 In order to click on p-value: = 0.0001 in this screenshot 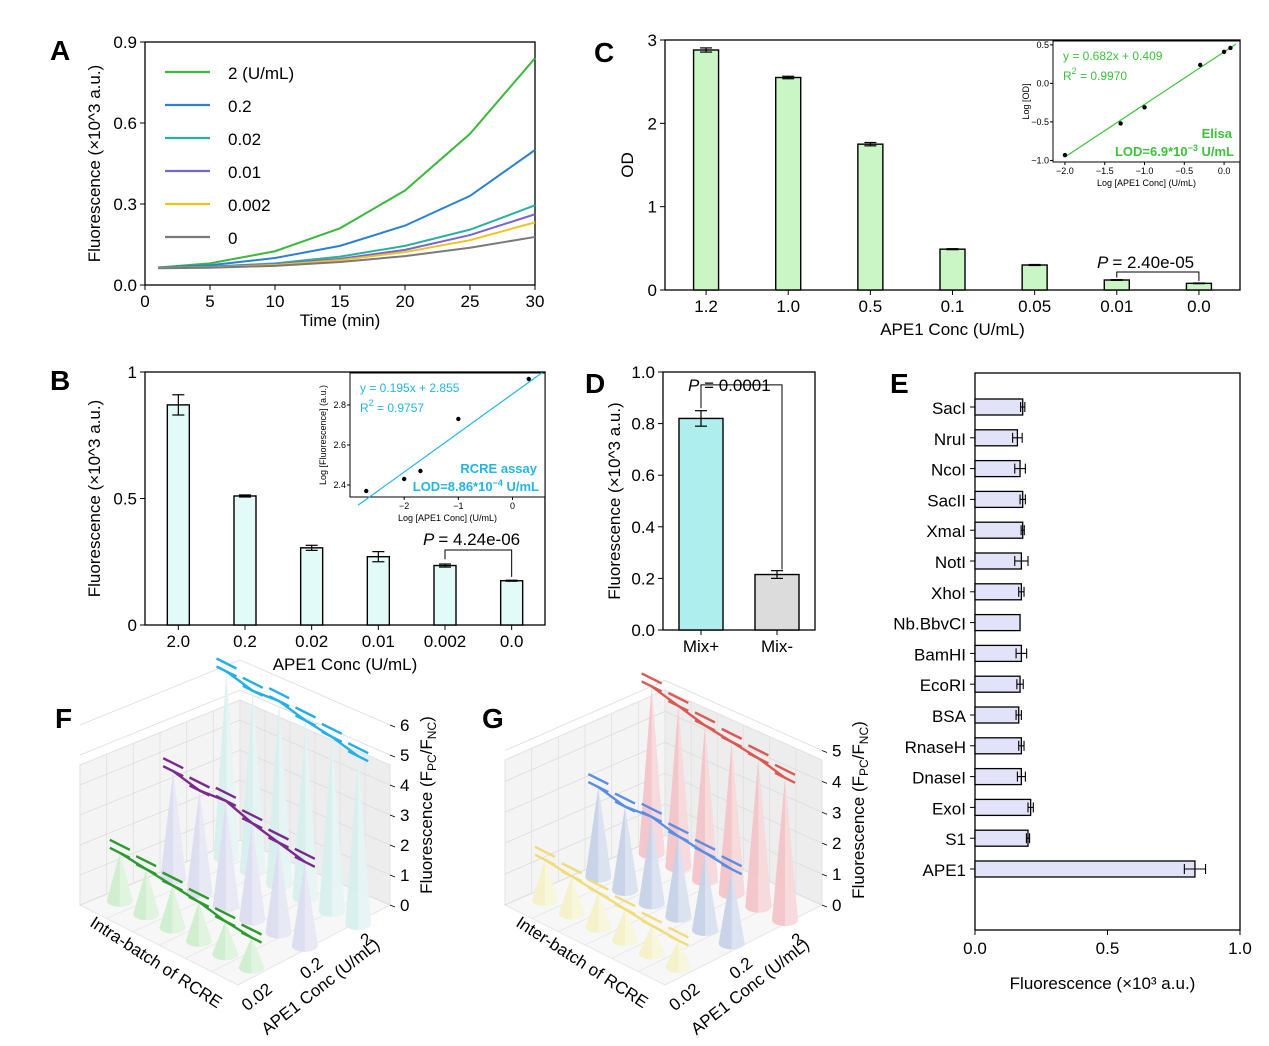, I will do `click(734, 385)`.